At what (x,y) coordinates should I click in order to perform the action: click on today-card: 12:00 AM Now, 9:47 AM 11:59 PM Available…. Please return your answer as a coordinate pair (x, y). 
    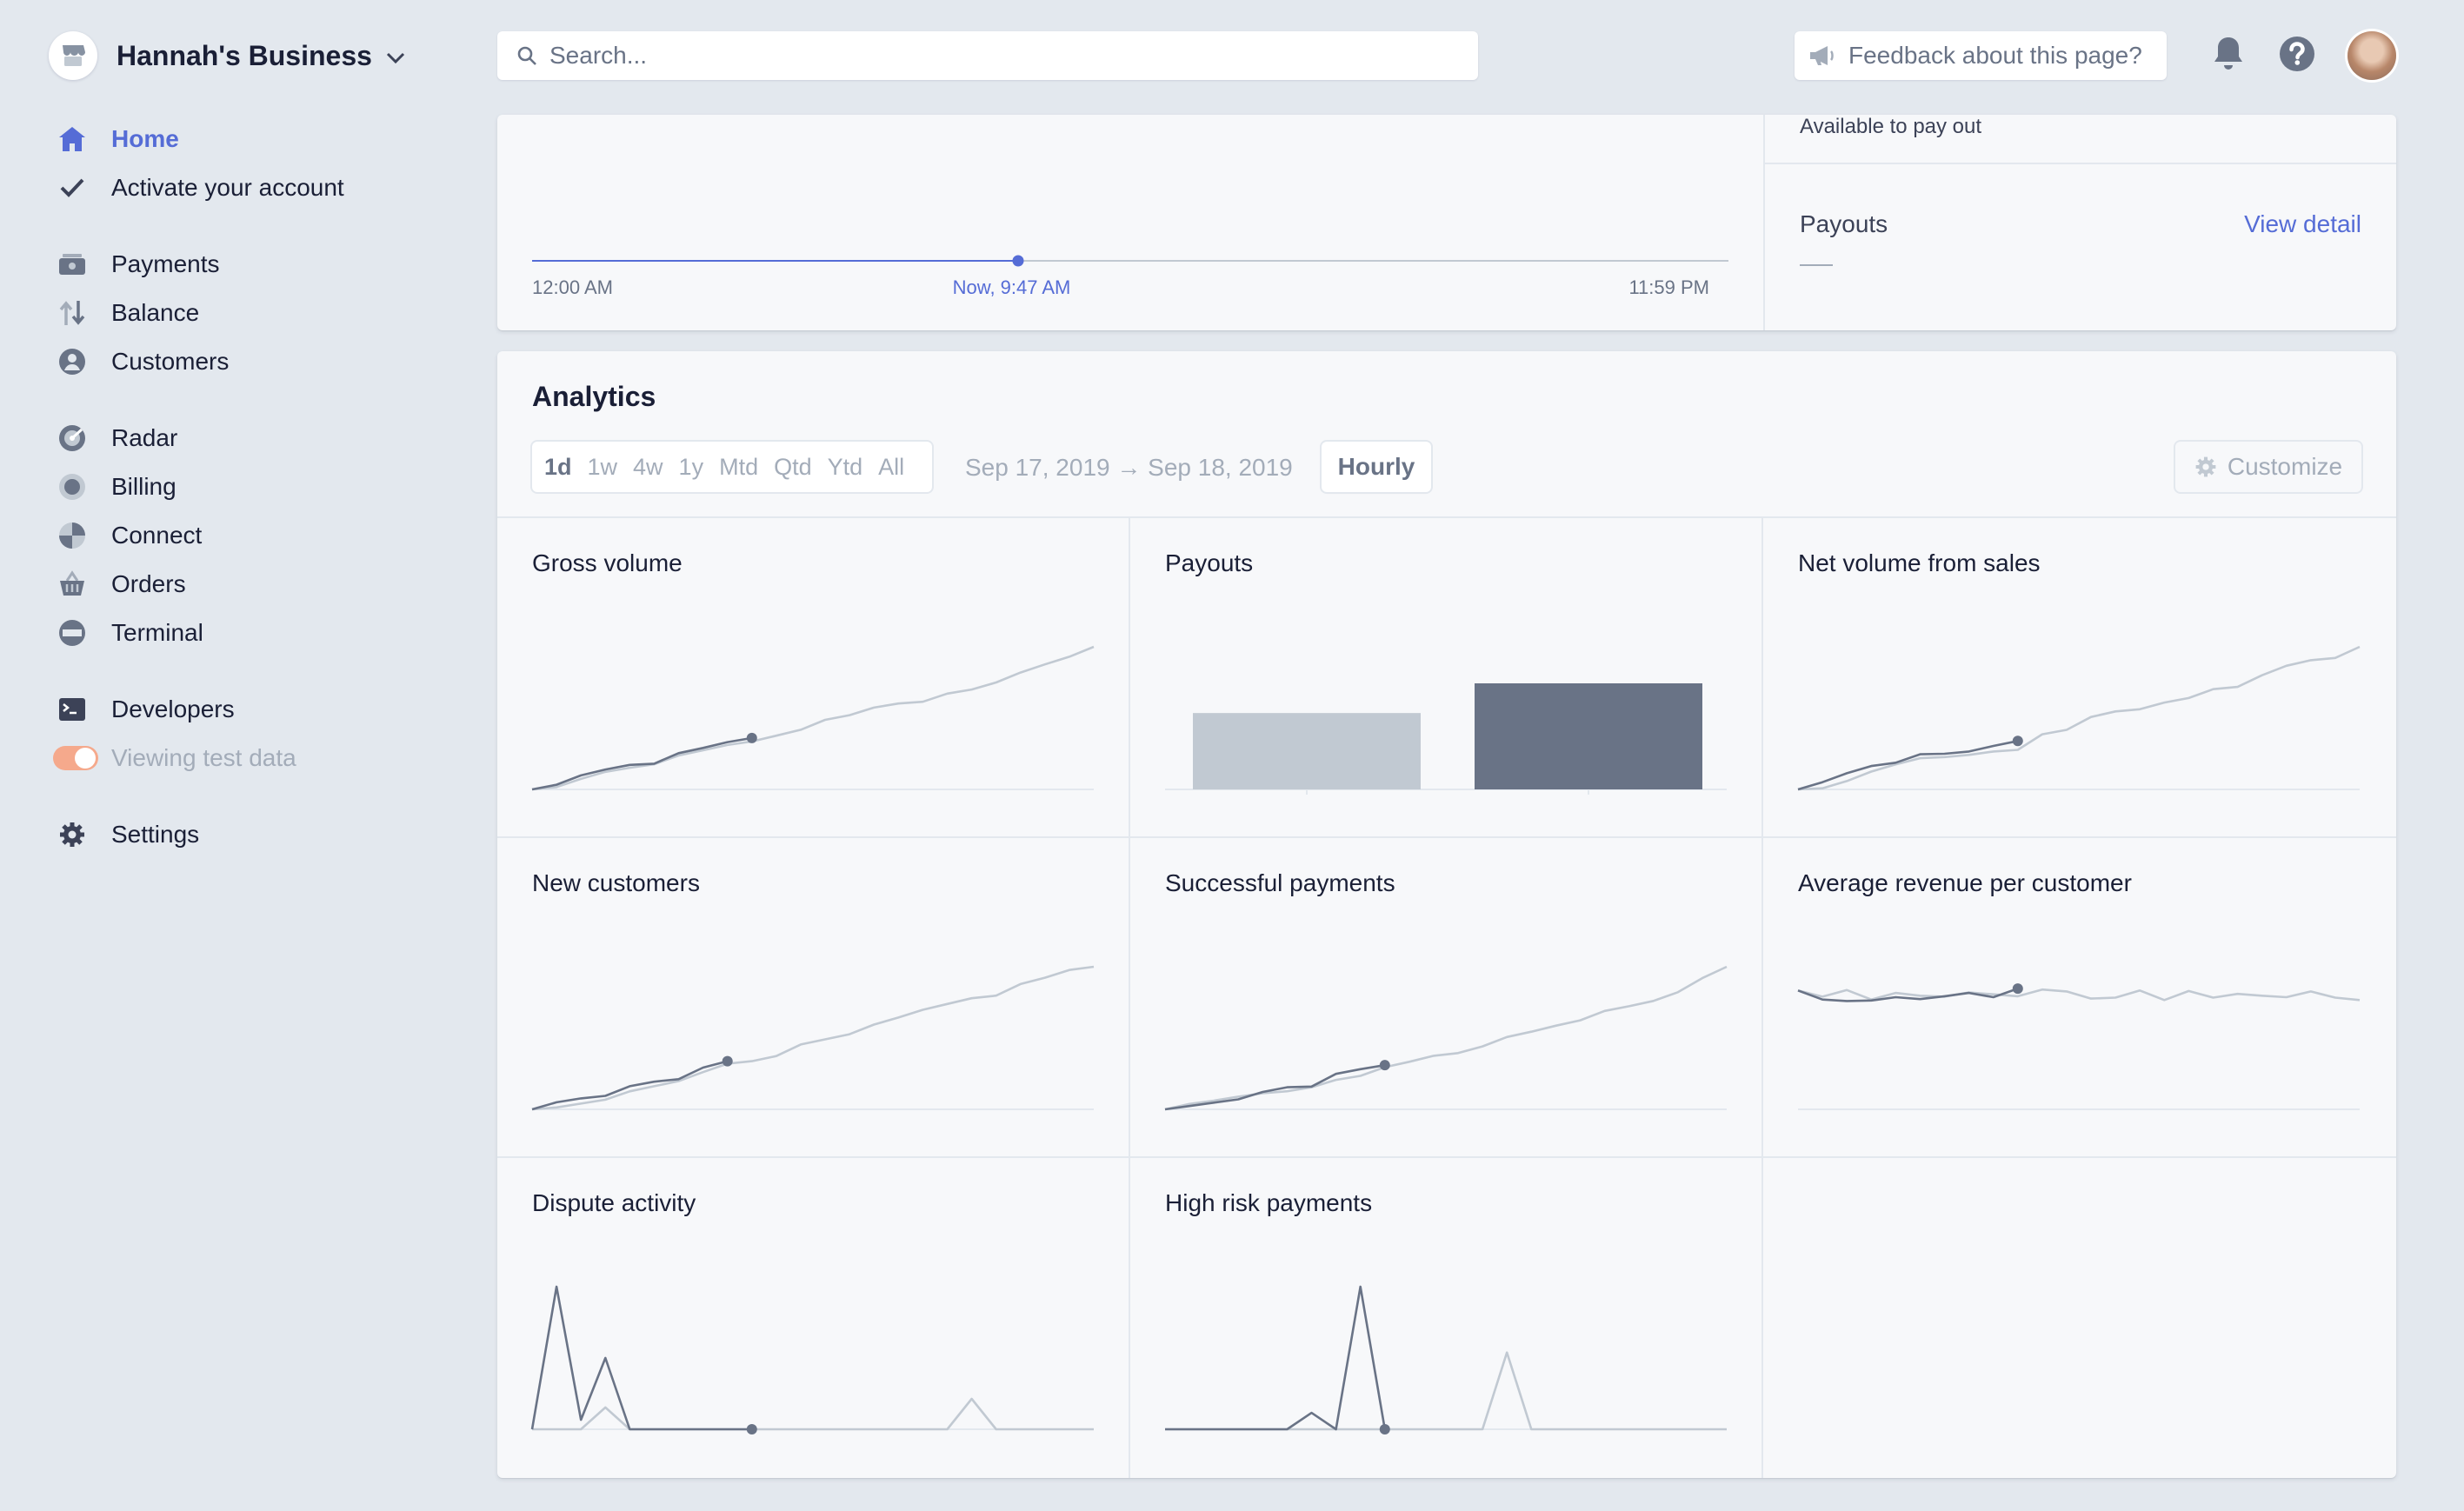
    Looking at the image, I should click on (1446, 222).